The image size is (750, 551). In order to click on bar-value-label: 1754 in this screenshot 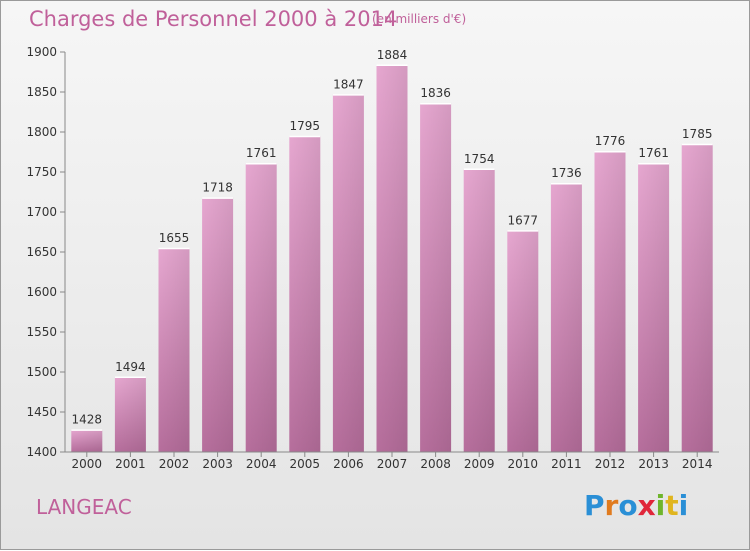, I will do `click(479, 159)`.